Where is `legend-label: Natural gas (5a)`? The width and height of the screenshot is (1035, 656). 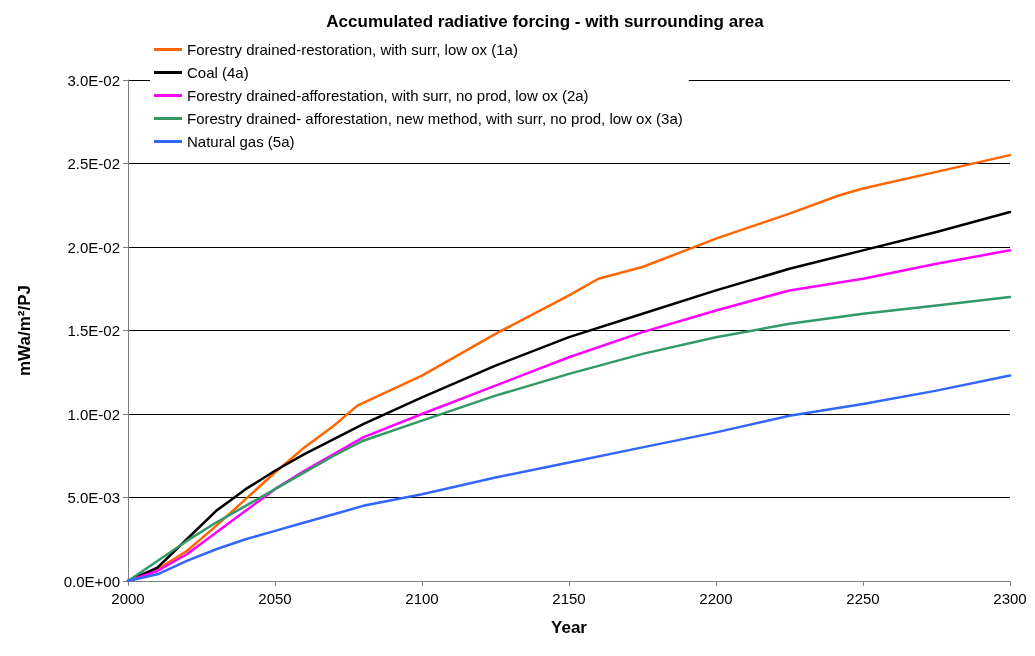
legend-label: Natural gas (5a) is located at coordinates (241, 141).